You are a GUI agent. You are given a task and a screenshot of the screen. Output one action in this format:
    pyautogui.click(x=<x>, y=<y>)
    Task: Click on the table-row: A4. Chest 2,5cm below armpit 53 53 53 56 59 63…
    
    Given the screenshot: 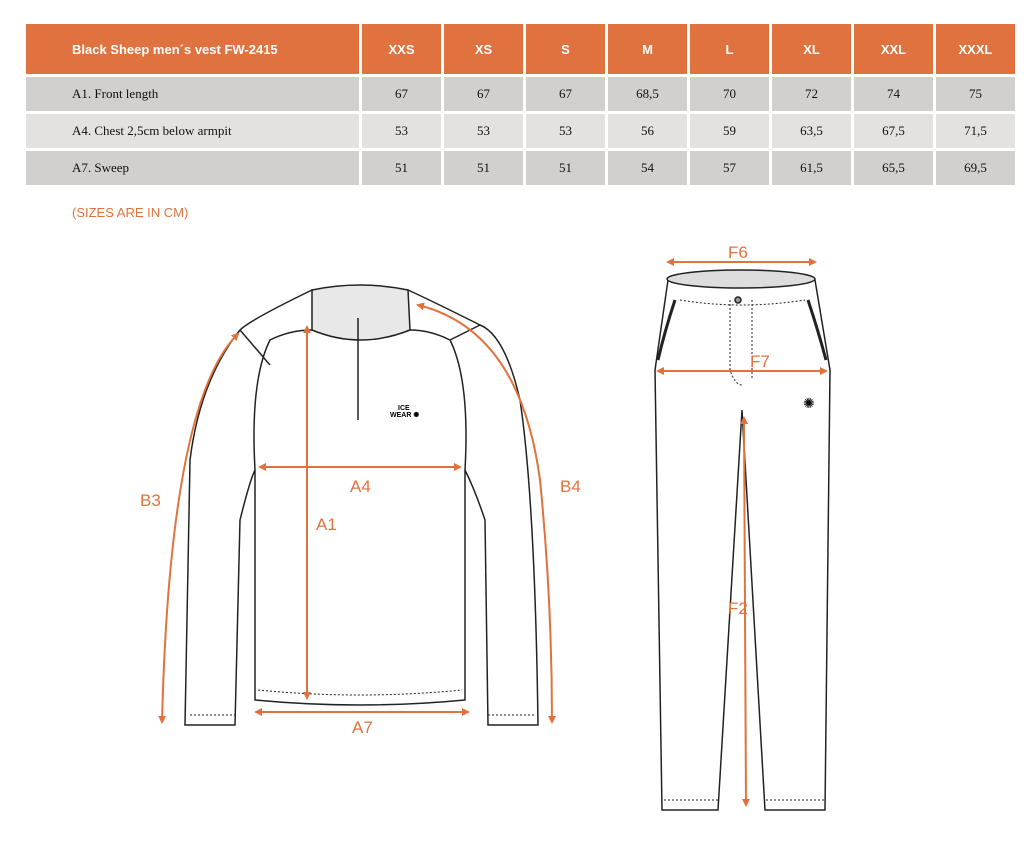 What is the action you would take?
    pyautogui.click(x=520, y=131)
    